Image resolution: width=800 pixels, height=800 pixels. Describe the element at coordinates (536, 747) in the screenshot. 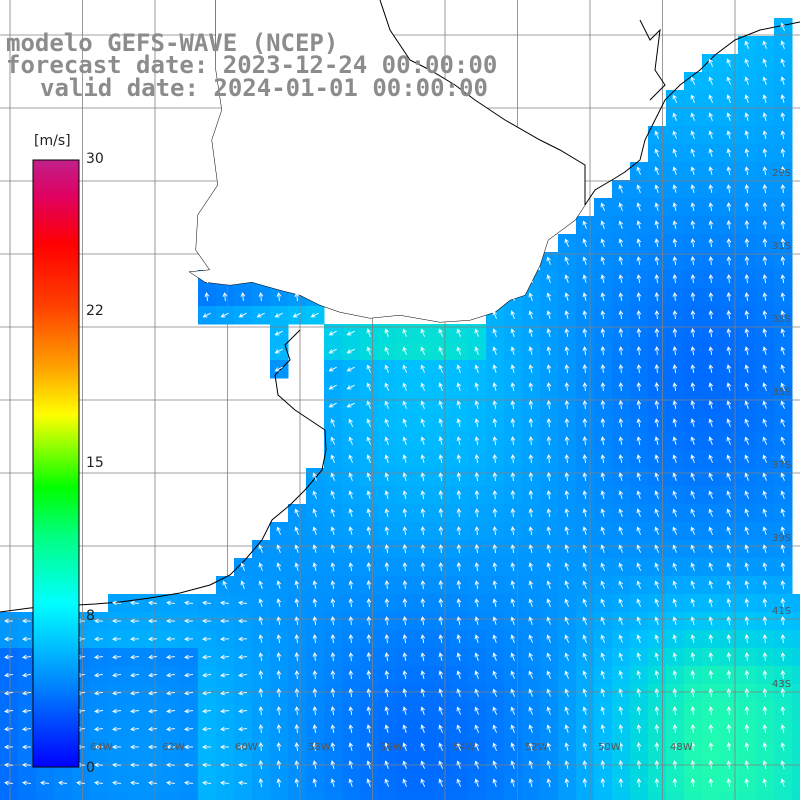

I see `lon-label: 52W` at that location.